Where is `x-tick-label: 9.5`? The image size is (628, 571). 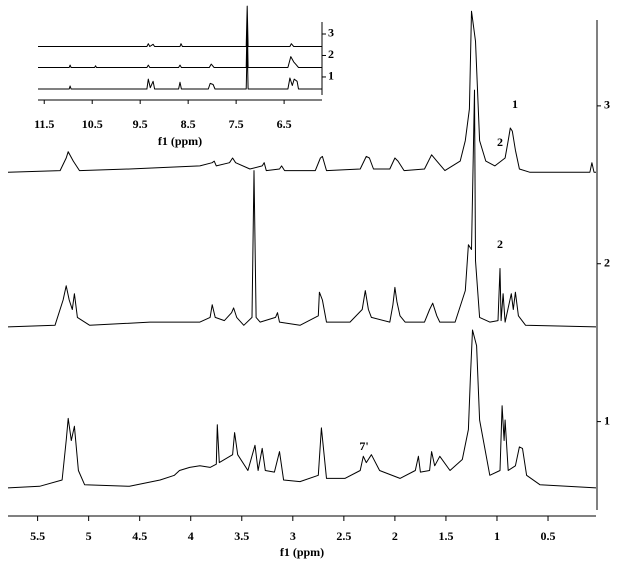 x-tick-label: 9.5 is located at coordinates (140, 124).